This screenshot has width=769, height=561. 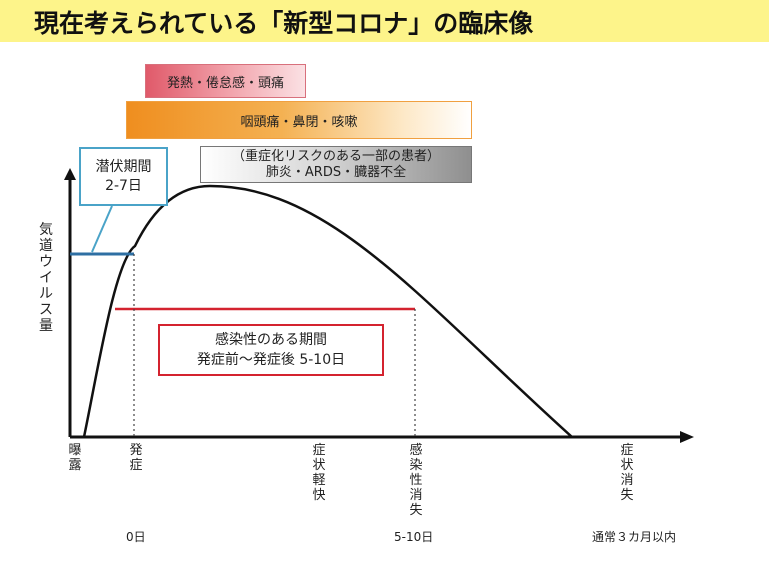 What do you see at coordinates (416, 480) in the screenshot?
I see `stage-no-infectivity: 感染性消失` at bounding box center [416, 480].